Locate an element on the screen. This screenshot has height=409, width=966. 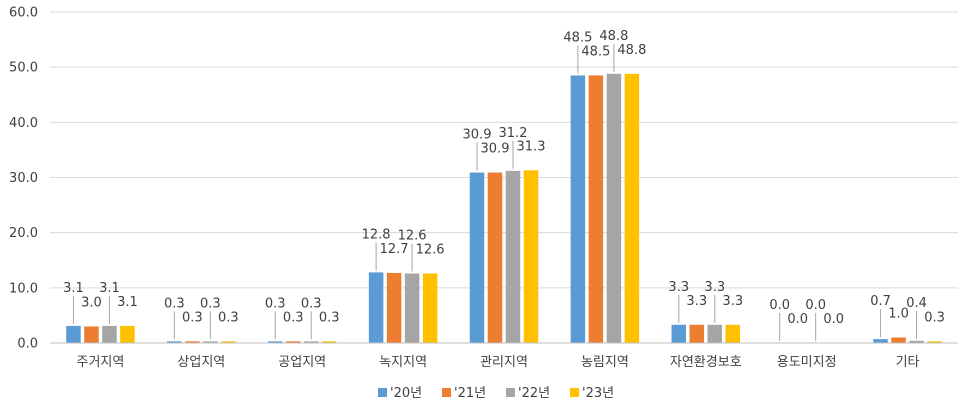
x-category-label: 자연환경보호 is located at coordinates (706, 362).